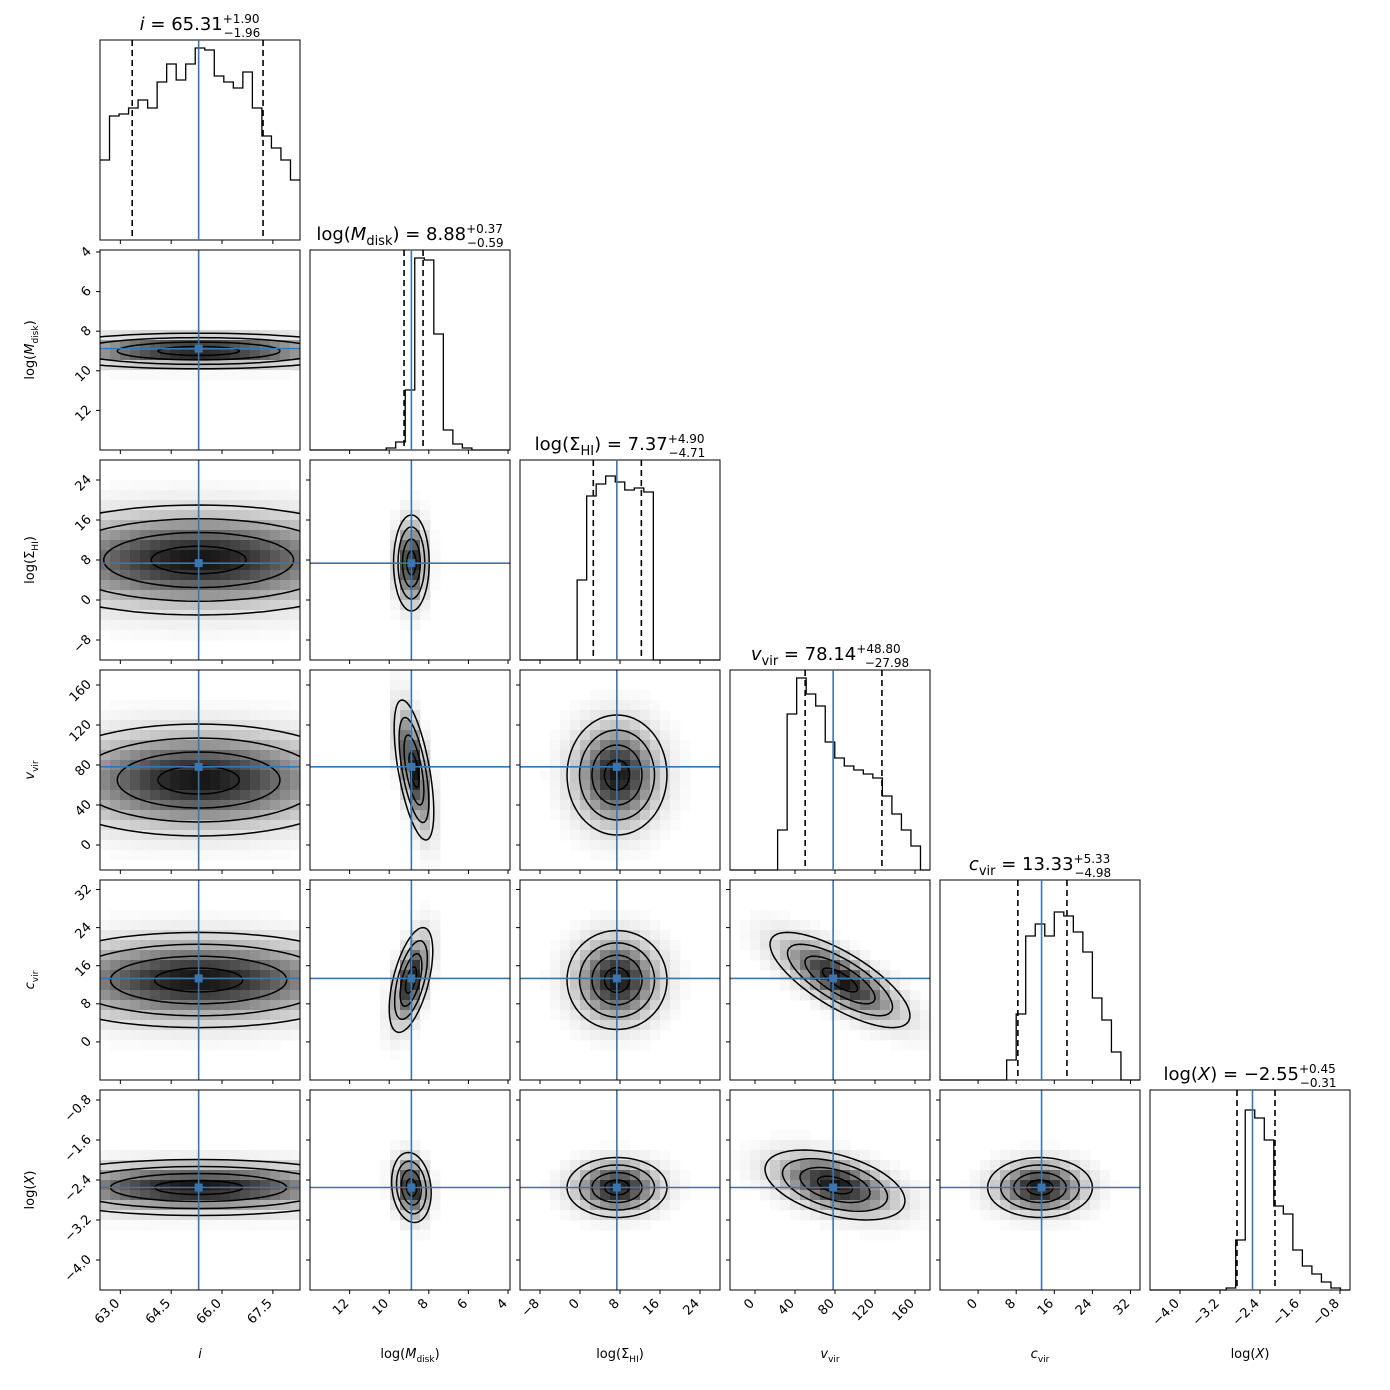  I want to click on title-i: i = 65.31+1.90 −1.96, so click(200, 26).